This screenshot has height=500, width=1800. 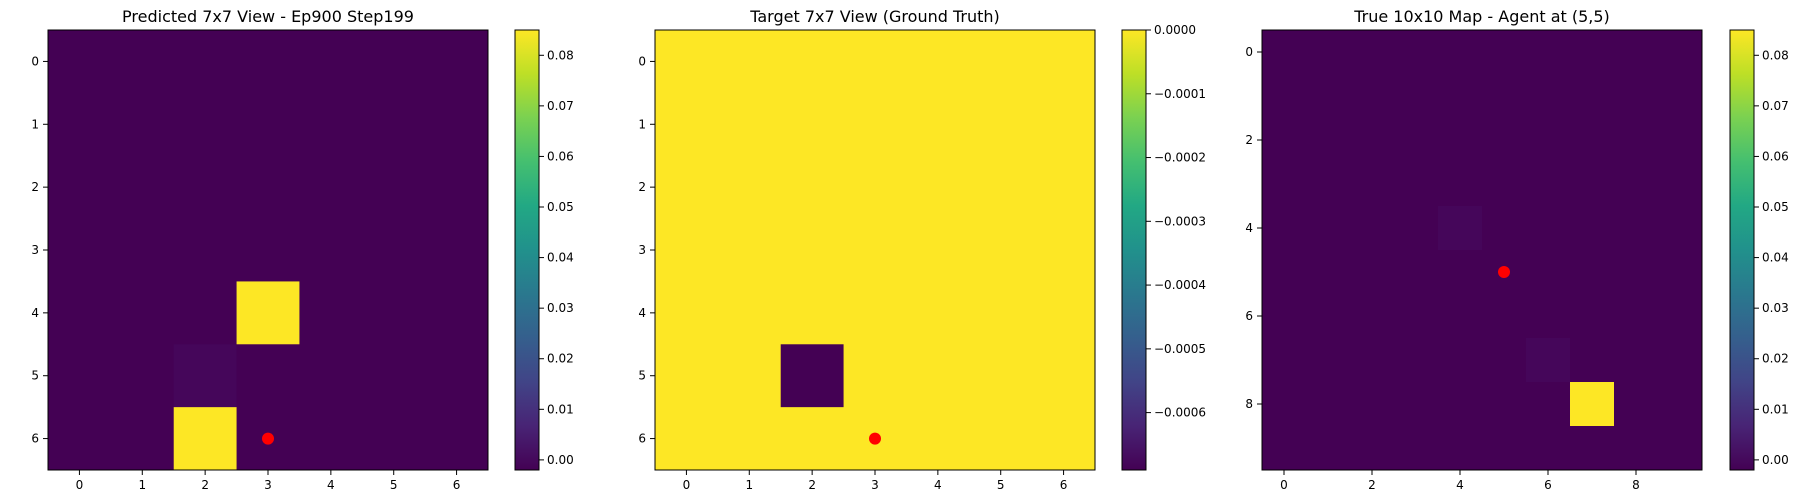 What do you see at coordinates (1180, 285) in the screenshot?
I see `colorbar-tick-label: −0.0004` at bounding box center [1180, 285].